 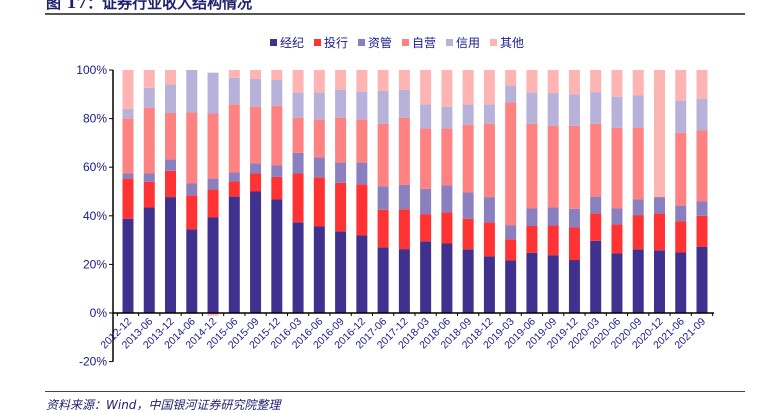 I want to click on legend-label: 投行, so click(x=336, y=42).